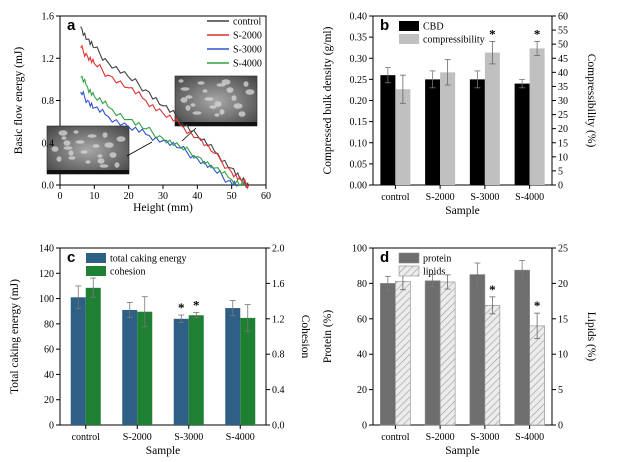 The image size is (622, 462). Describe the element at coordinates (305, 337) in the screenshot. I see `y-right-axis-label: Cohesion` at that location.